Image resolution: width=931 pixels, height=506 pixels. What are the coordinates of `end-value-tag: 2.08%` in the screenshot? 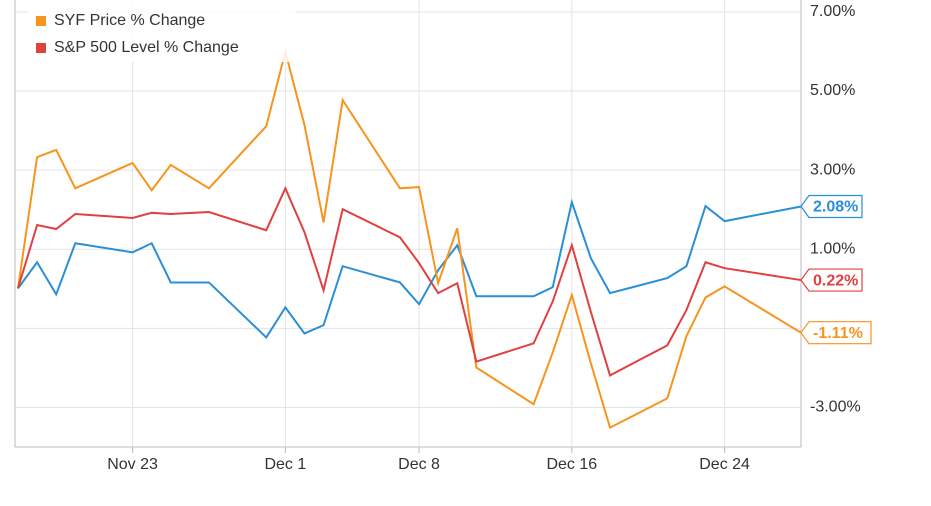 It's located at (831, 206).